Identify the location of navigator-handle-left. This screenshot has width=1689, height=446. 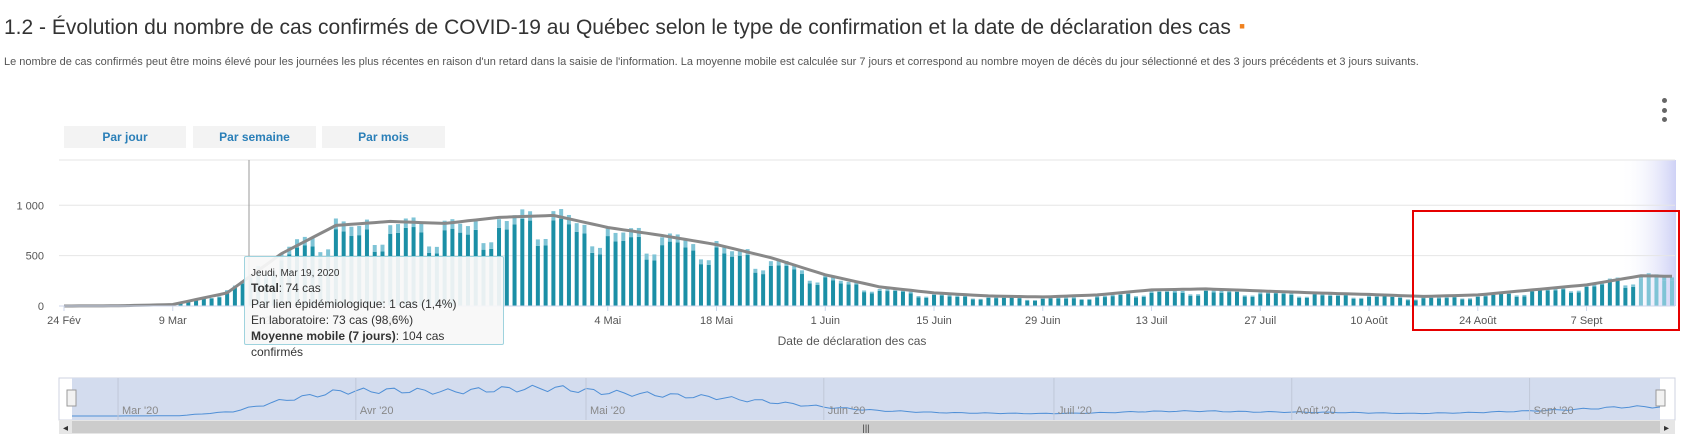
(71, 398).